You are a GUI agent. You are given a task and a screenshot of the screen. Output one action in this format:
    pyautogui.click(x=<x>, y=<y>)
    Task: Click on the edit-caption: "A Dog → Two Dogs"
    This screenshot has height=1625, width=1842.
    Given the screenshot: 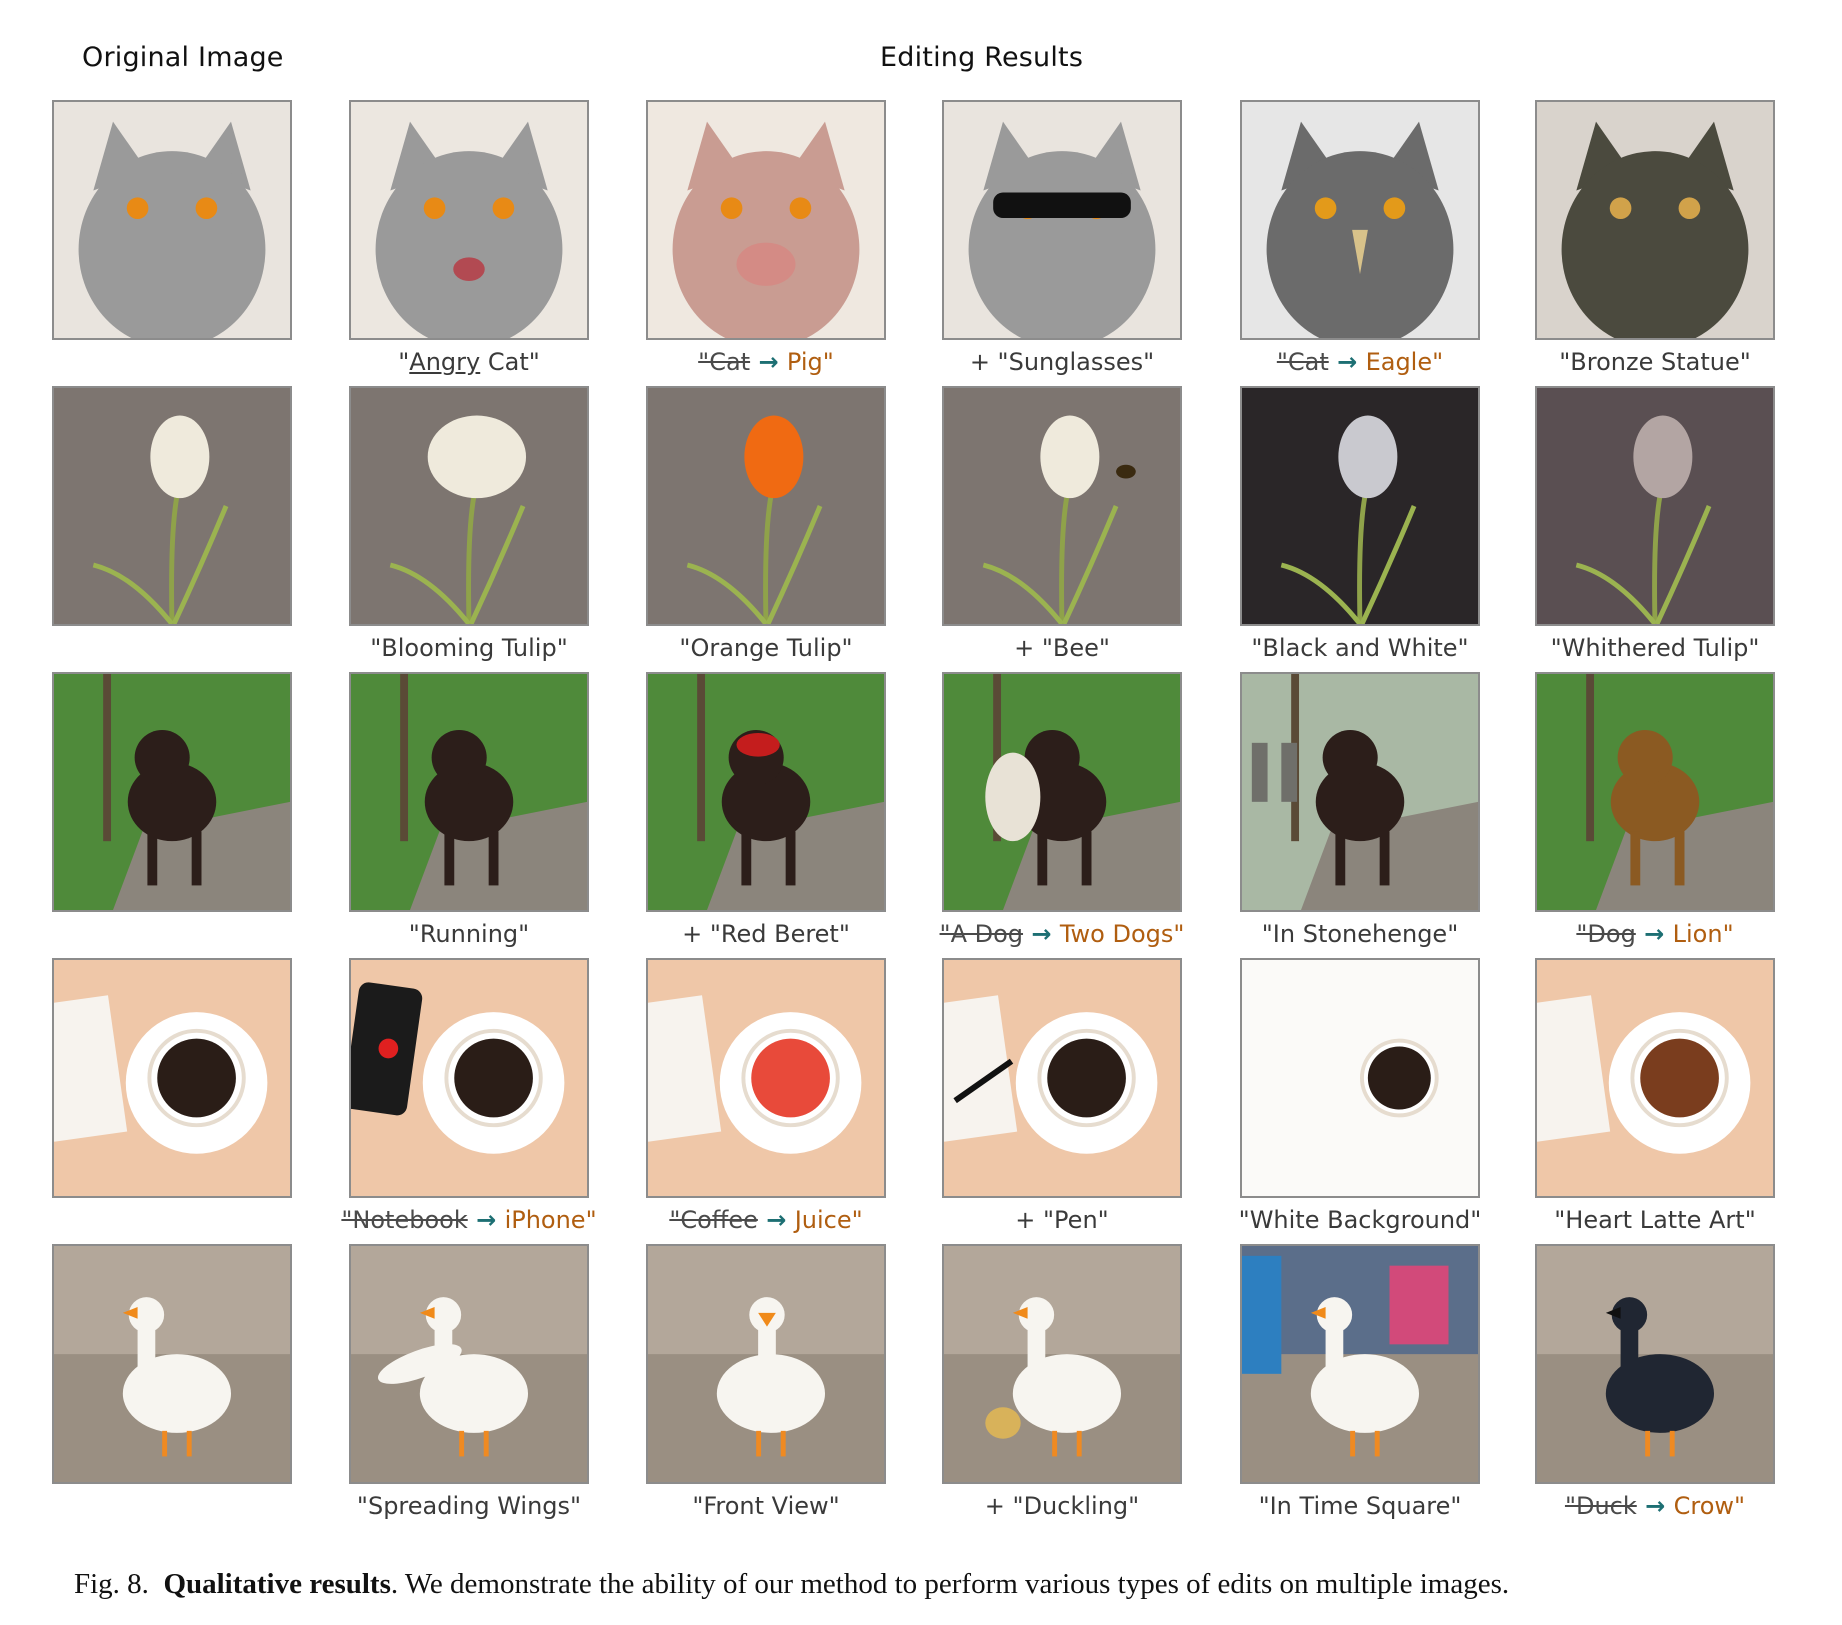 What is the action you would take?
    pyautogui.click(x=1062, y=934)
    